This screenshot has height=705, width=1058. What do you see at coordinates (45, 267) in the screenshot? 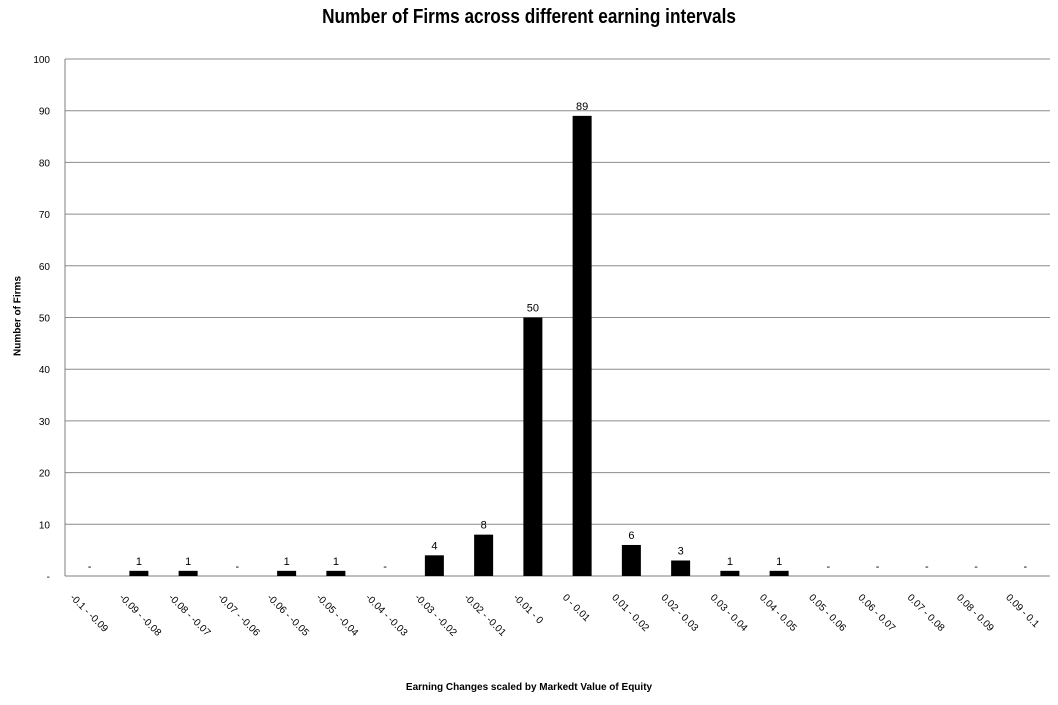
I see `y-tick-label: 60` at bounding box center [45, 267].